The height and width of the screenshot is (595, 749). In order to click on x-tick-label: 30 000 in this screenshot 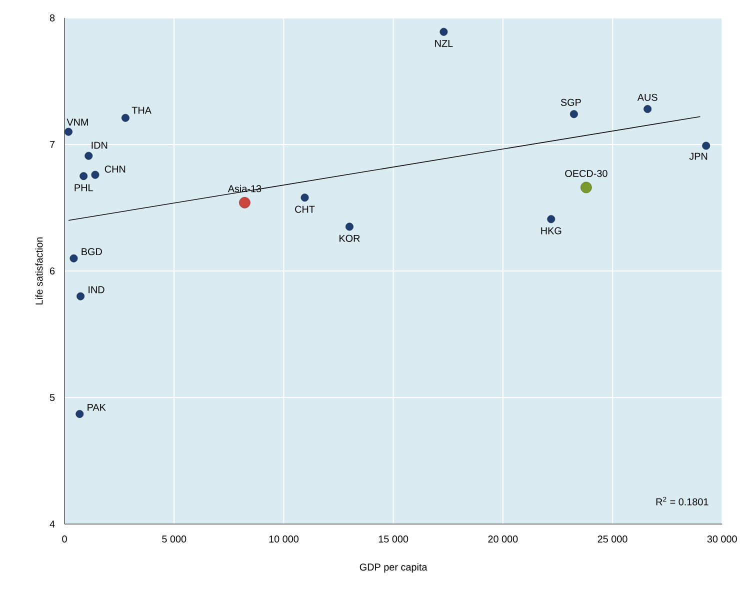, I will do `click(722, 539)`.